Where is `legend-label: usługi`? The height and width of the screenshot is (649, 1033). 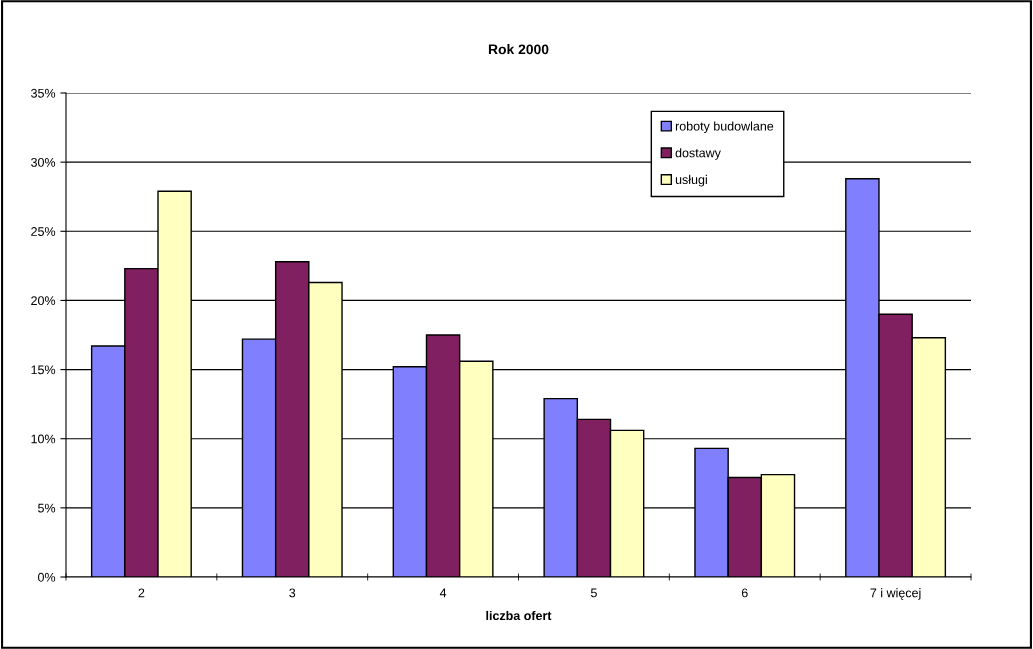 legend-label: usługi is located at coordinates (691, 180).